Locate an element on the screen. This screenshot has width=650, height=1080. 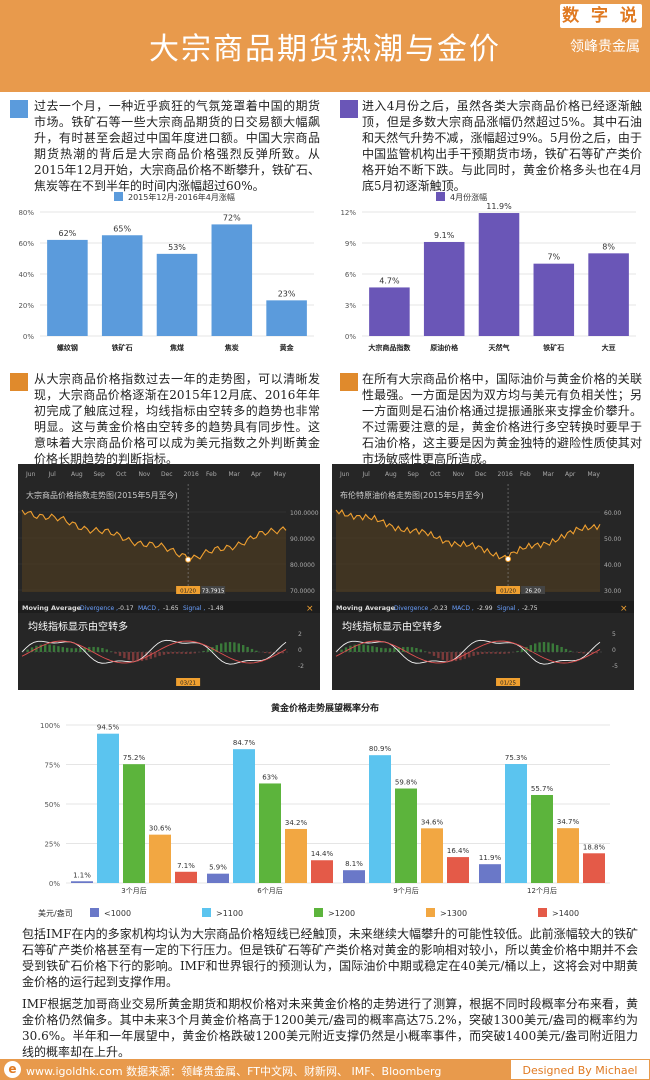
close-icon: × is located at coordinates (310, 609).